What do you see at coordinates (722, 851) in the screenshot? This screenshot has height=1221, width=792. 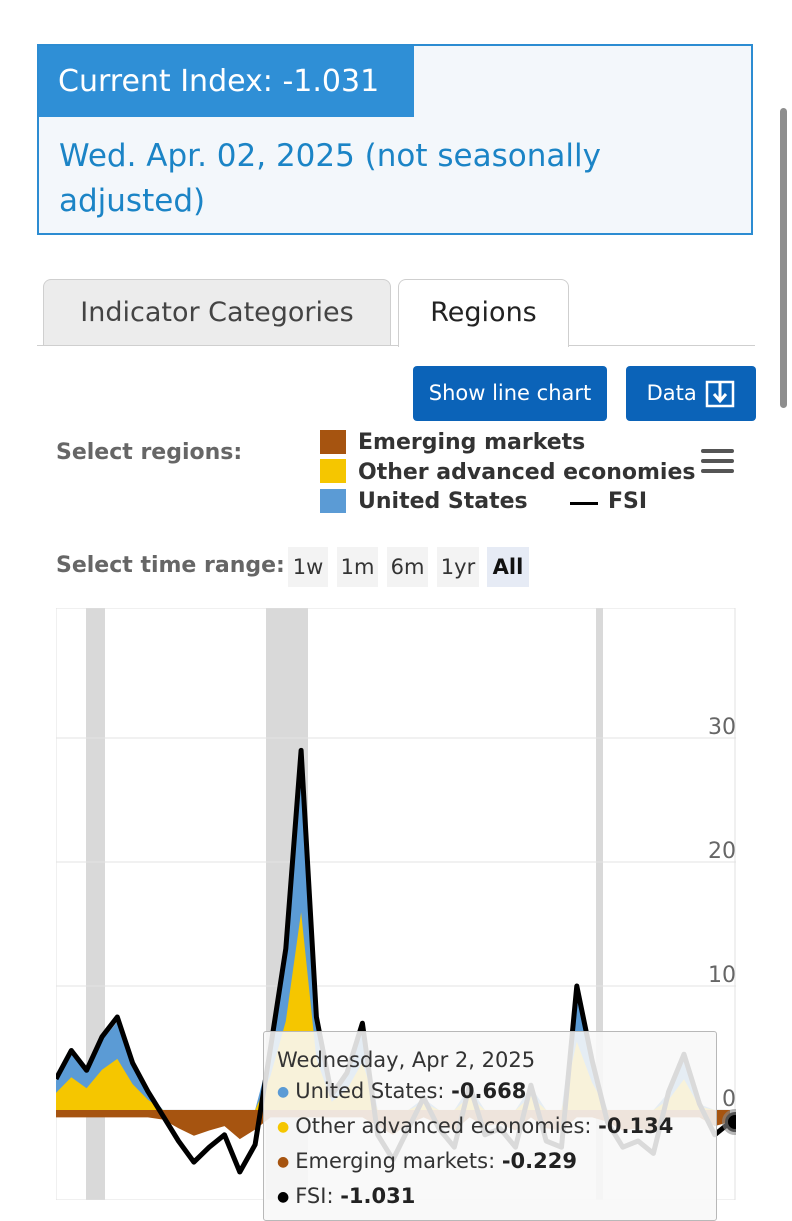 I see `y-tick-label: 20` at bounding box center [722, 851].